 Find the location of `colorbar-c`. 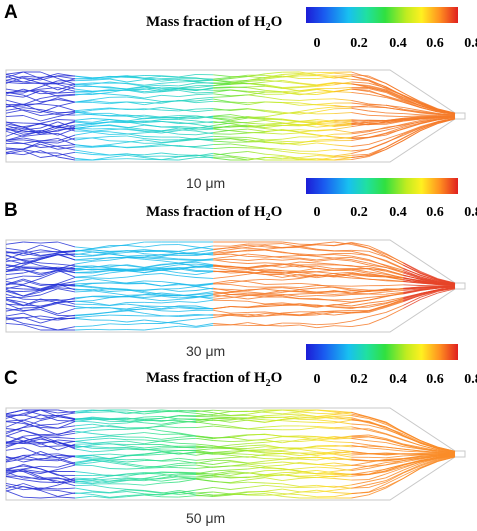

colorbar-c is located at coordinates (382, 352).